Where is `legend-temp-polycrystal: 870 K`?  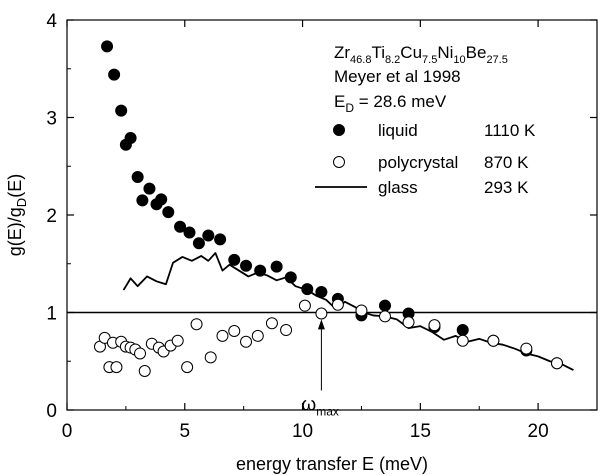
legend-temp-polycrystal: 870 K is located at coordinates (506, 162).